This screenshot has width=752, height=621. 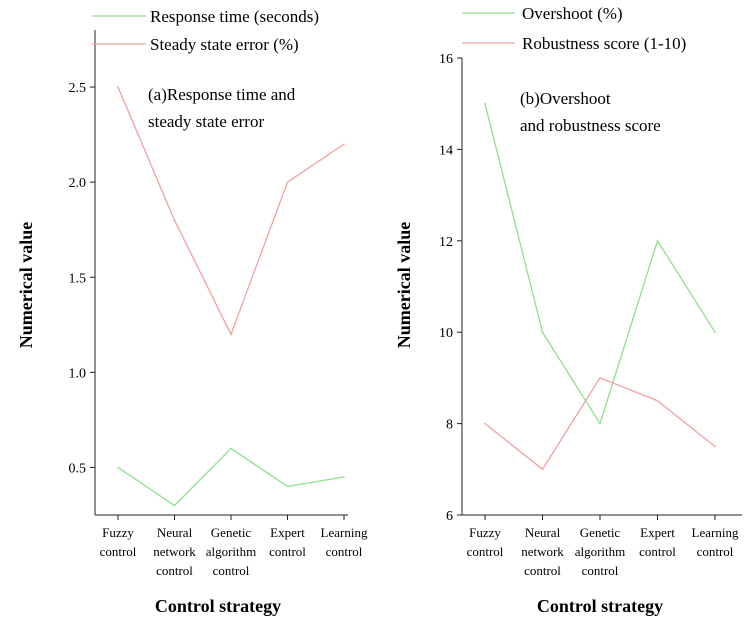 I want to click on panel-annotation: (b)Overshoot, so click(x=565, y=98).